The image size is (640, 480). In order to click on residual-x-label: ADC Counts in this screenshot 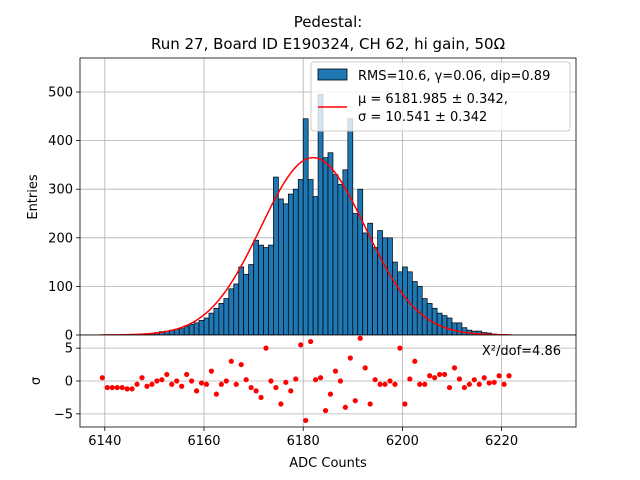, I will do `click(328, 463)`.